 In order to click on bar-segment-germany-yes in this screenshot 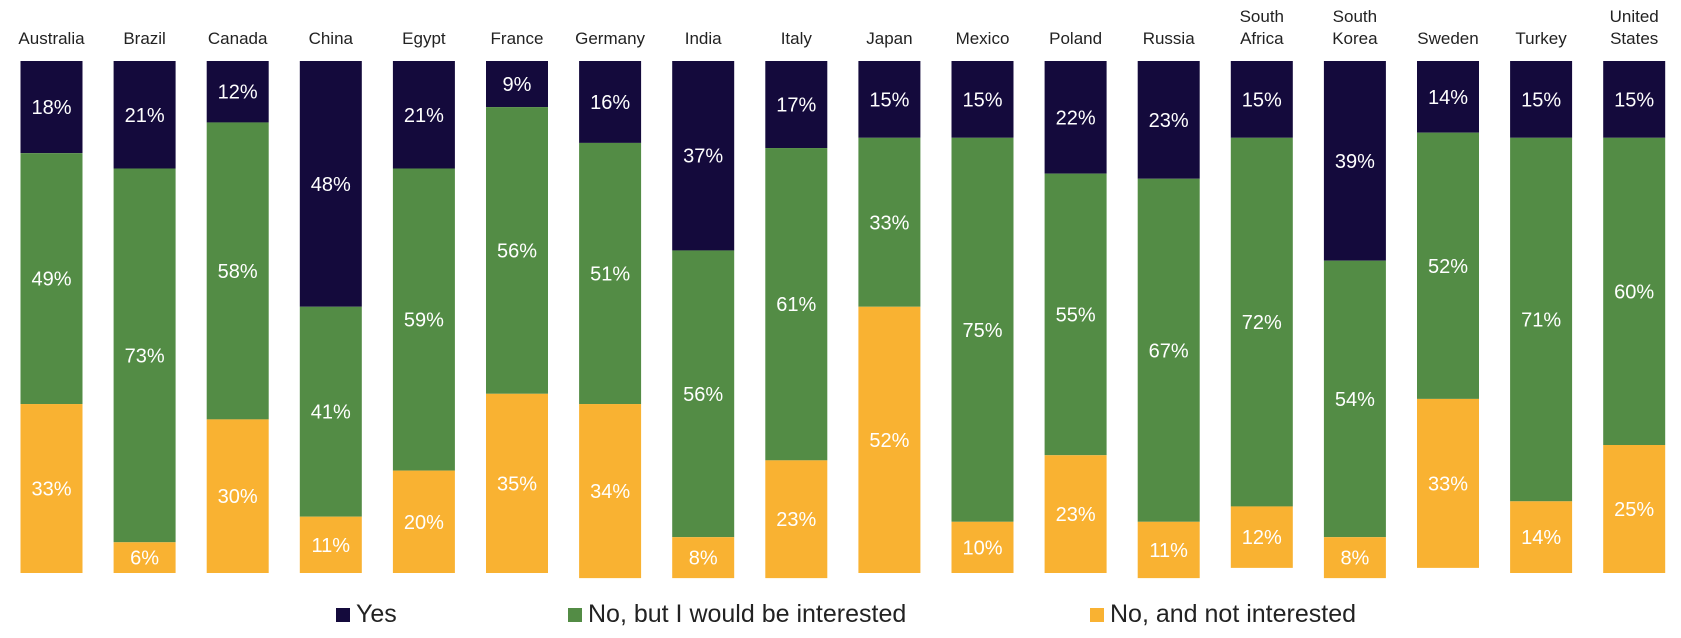, I will do `click(610, 102)`.